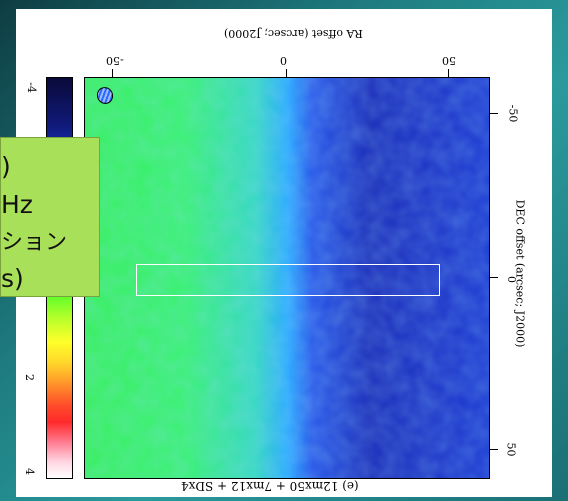 The height and width of the screenshot is (501, 568). What do you see at coordinates (511, 449) in the screenshot?
I see `right-tick-label: 50` at bounding box center [511, 449].